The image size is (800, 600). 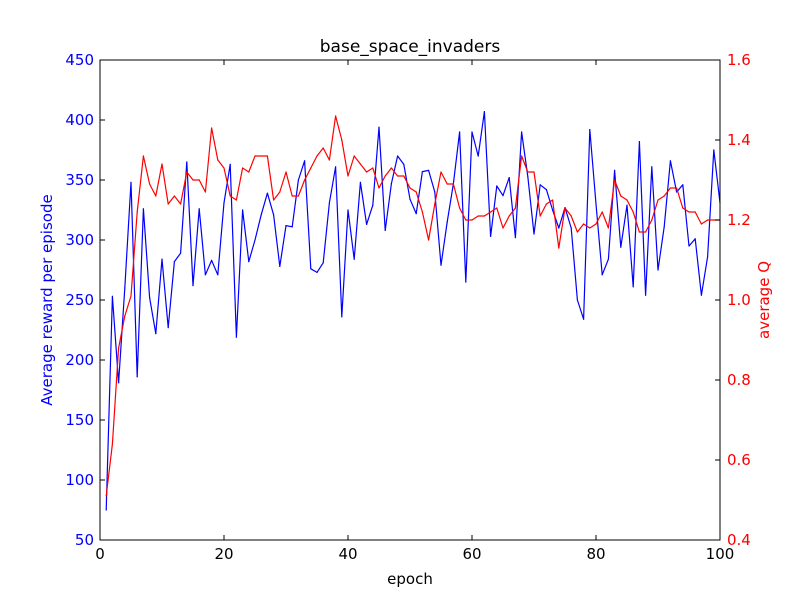 What do you see at coordinates (720, 554) in the screenshot?
I see `x-tick-label: 100` at bounding box center [720, 554].